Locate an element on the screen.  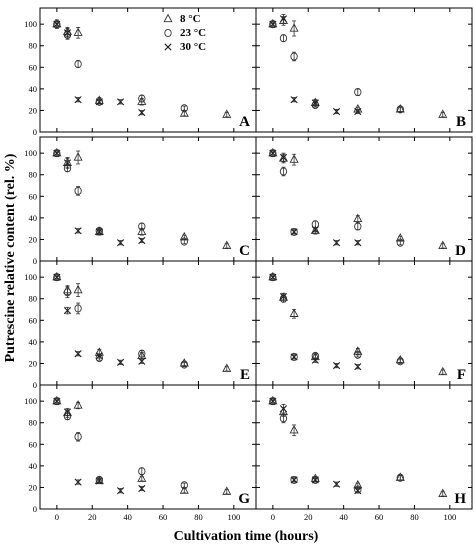
panel-label: E is located at coordinates (245, 375).